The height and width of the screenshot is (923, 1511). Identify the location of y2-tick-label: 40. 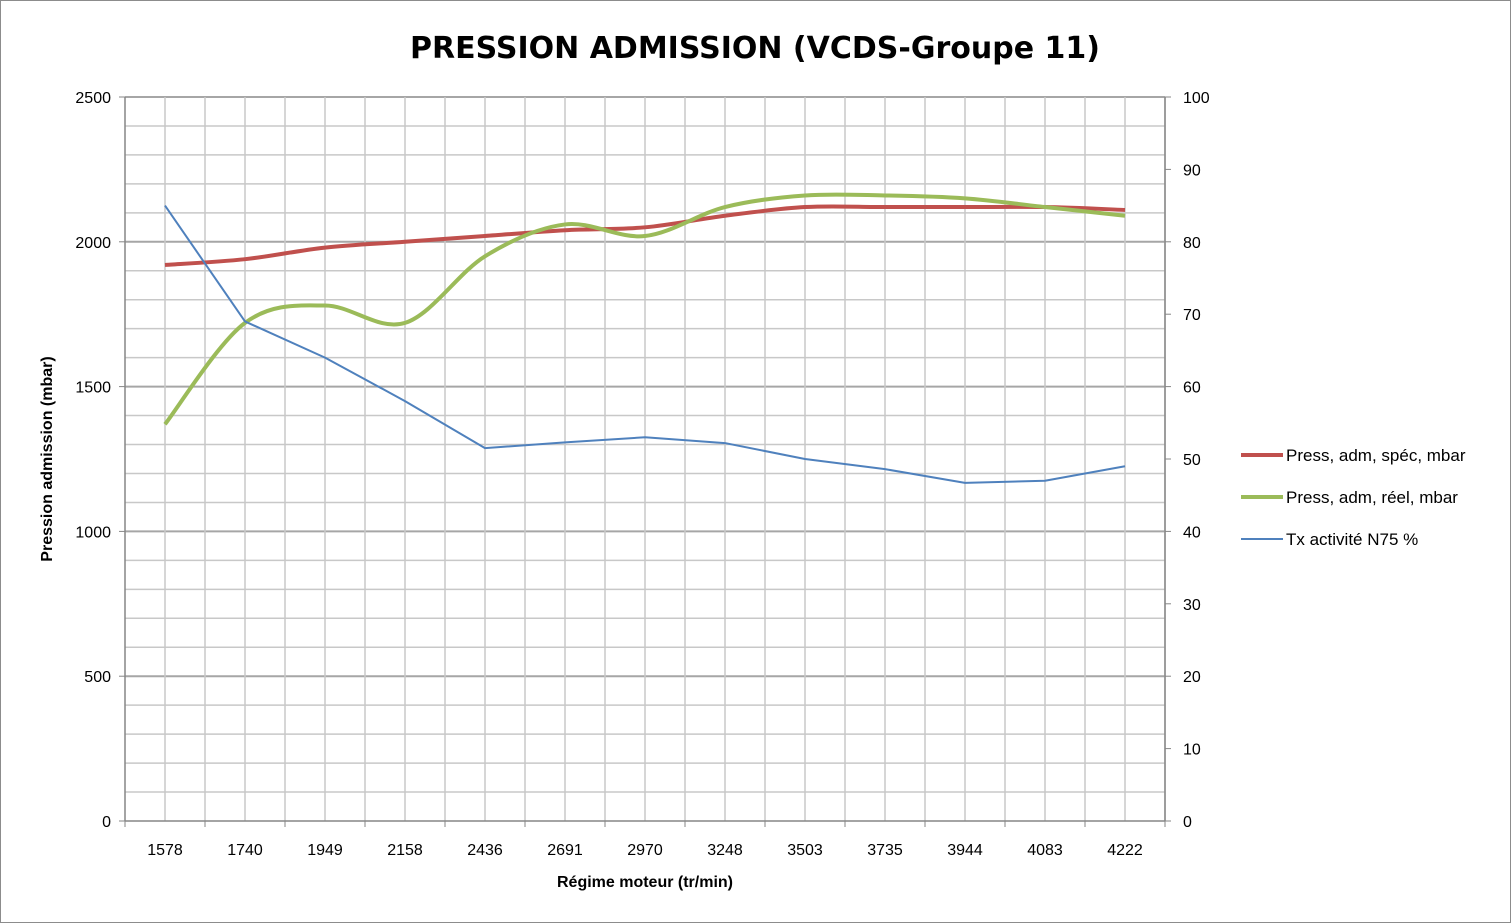
(1192, 532).